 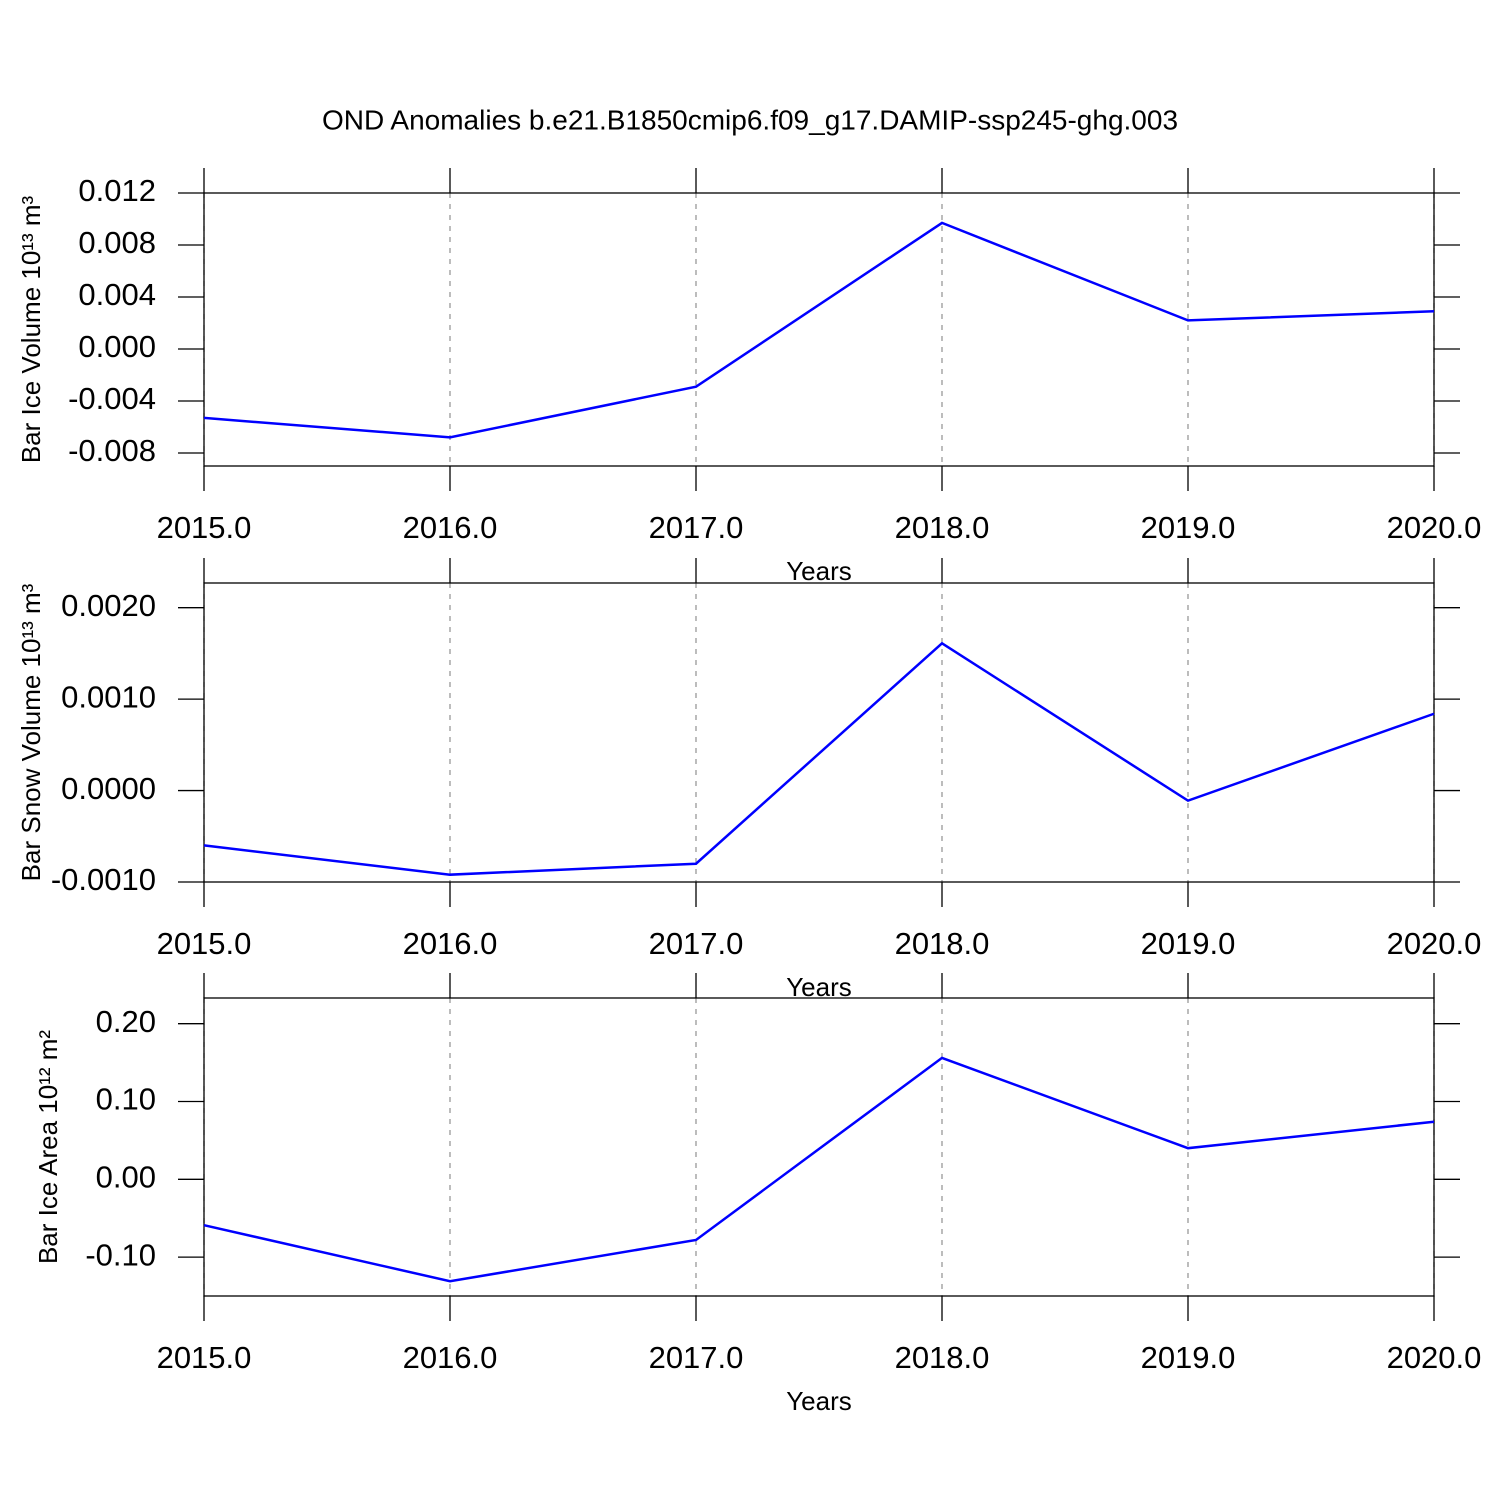 I want to click on y-tick-label: -0.10, so click(x=120, y=1254).